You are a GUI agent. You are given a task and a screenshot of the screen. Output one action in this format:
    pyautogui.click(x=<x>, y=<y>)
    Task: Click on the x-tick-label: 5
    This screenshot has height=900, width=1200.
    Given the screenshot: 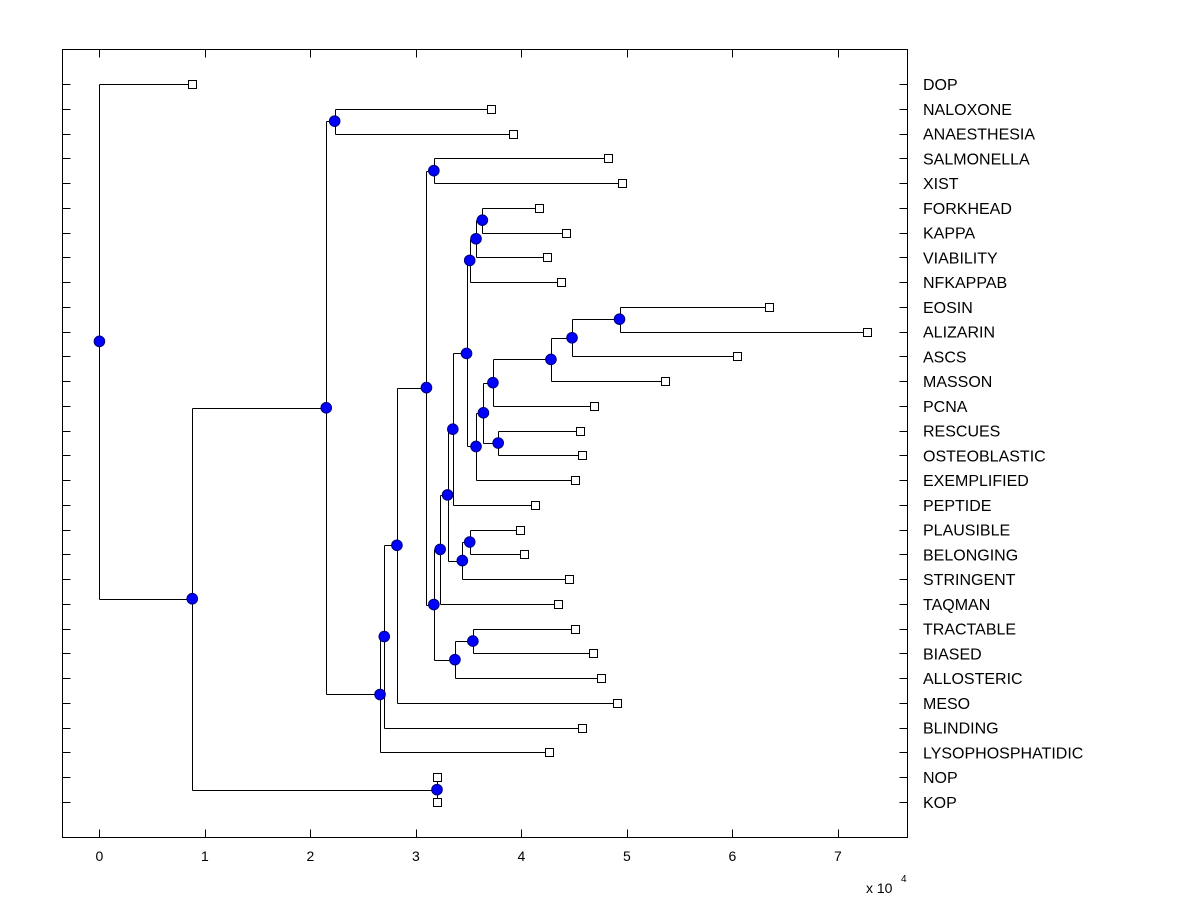 What is the action you would take?
    pyautogui.click(x=627, y=856)
    